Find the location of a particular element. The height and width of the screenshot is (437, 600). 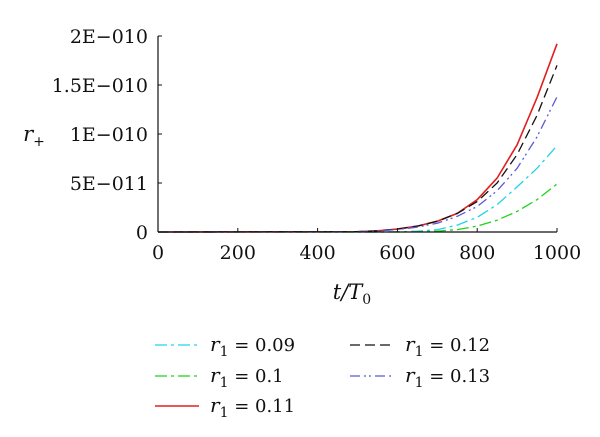

legend-item: r1 = 0.12 is located at coordinates (420, 346).